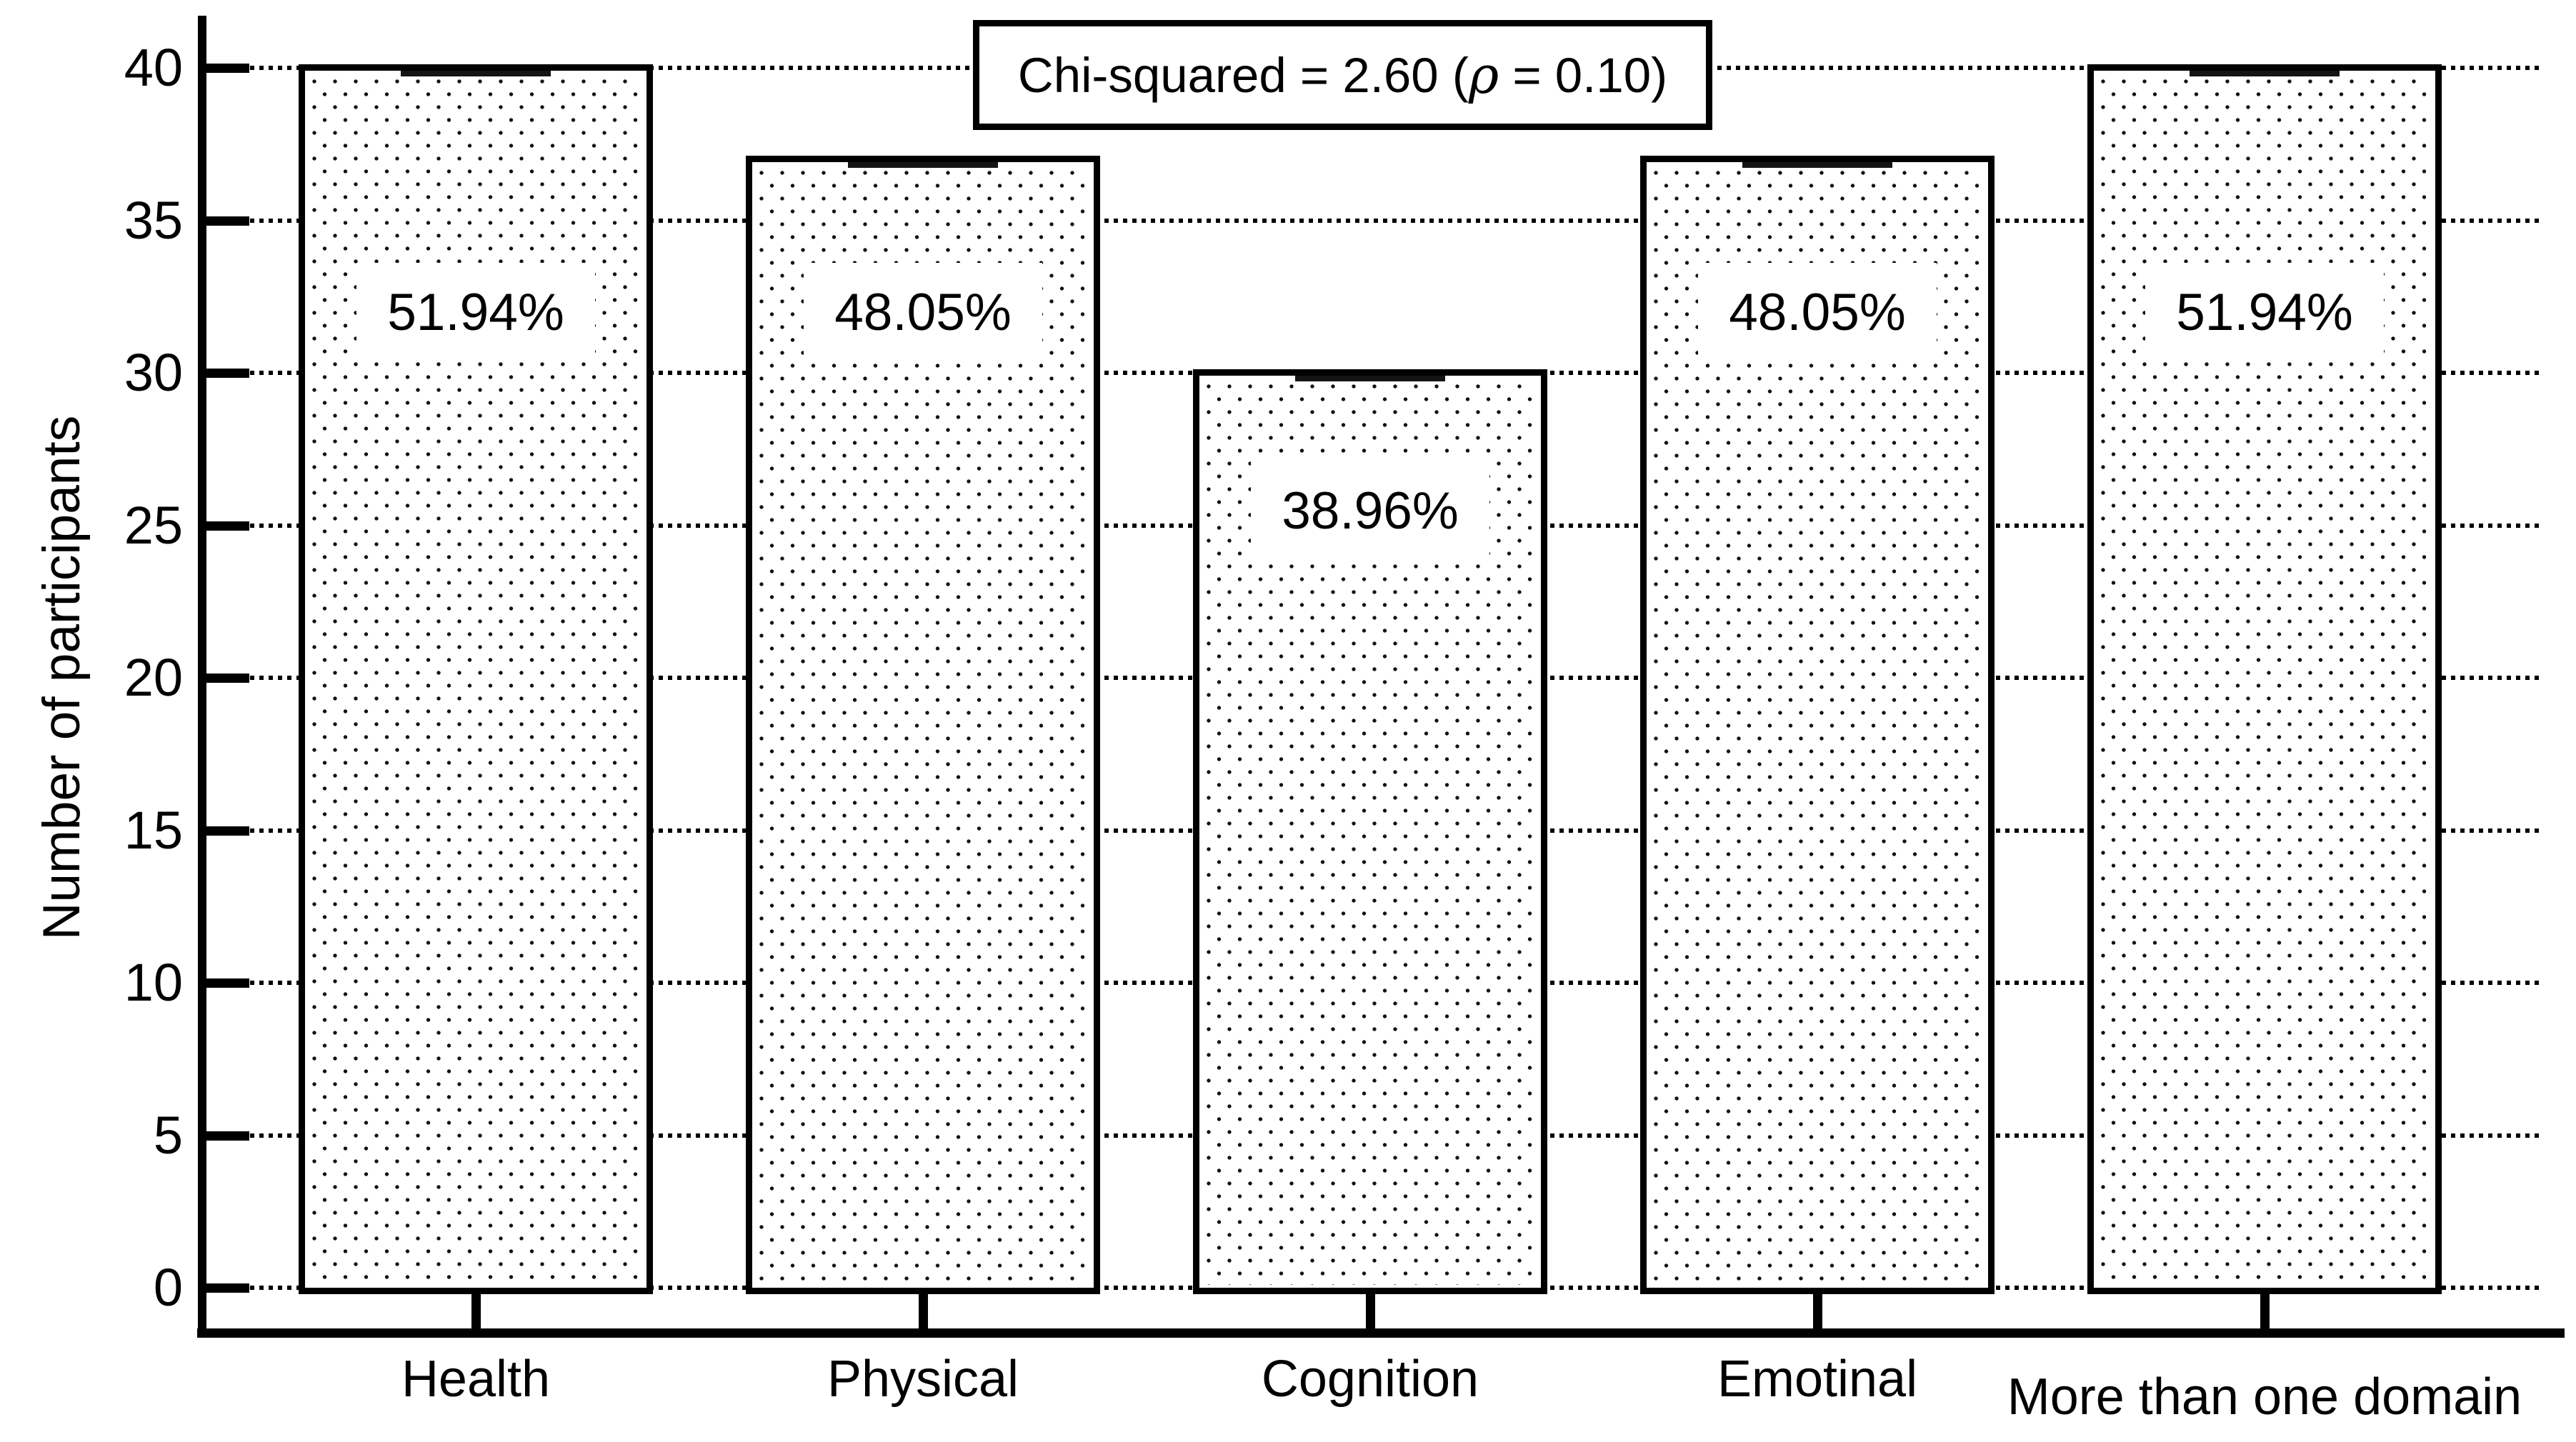 The height and width of the screenshot is (1442, 2576). I want to click on y-tick-label: 25, so click(153, 525).